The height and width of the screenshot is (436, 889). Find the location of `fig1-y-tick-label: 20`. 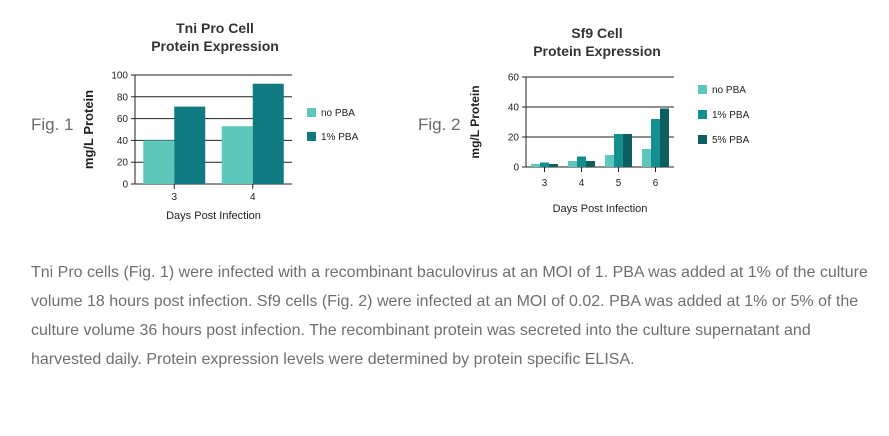

fig1-y-tick-label: 20 is located at coordinates (123, 163).